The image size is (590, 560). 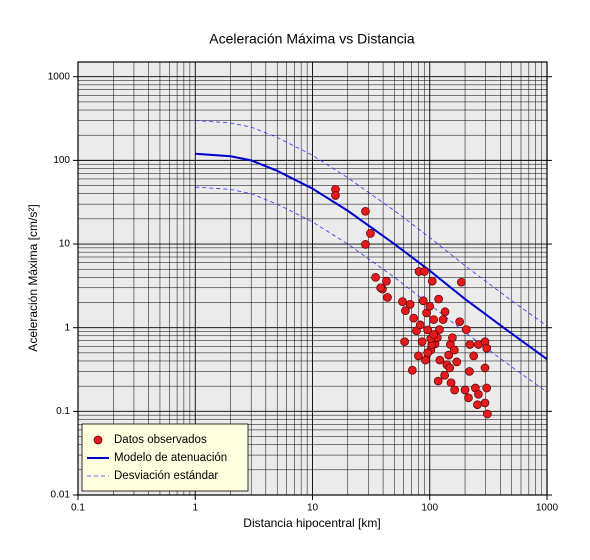 I want to click on x-tick-label: 1, so click(x=195, y=508).